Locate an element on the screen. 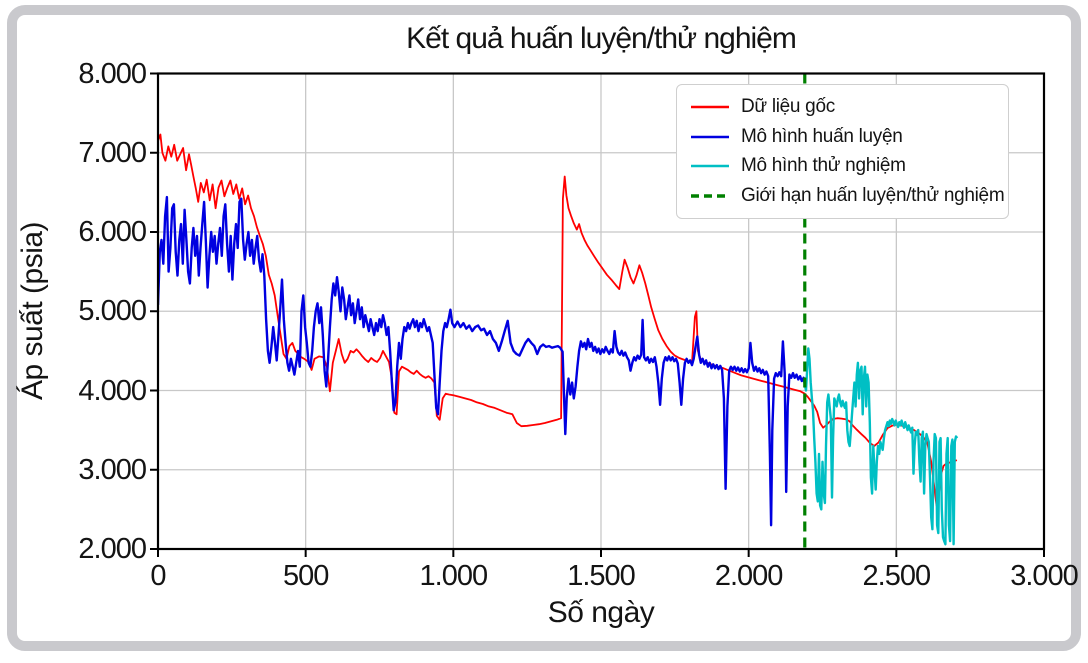  legend-item-label: Dữ liệu gốc is located at coordinates (788, 106).